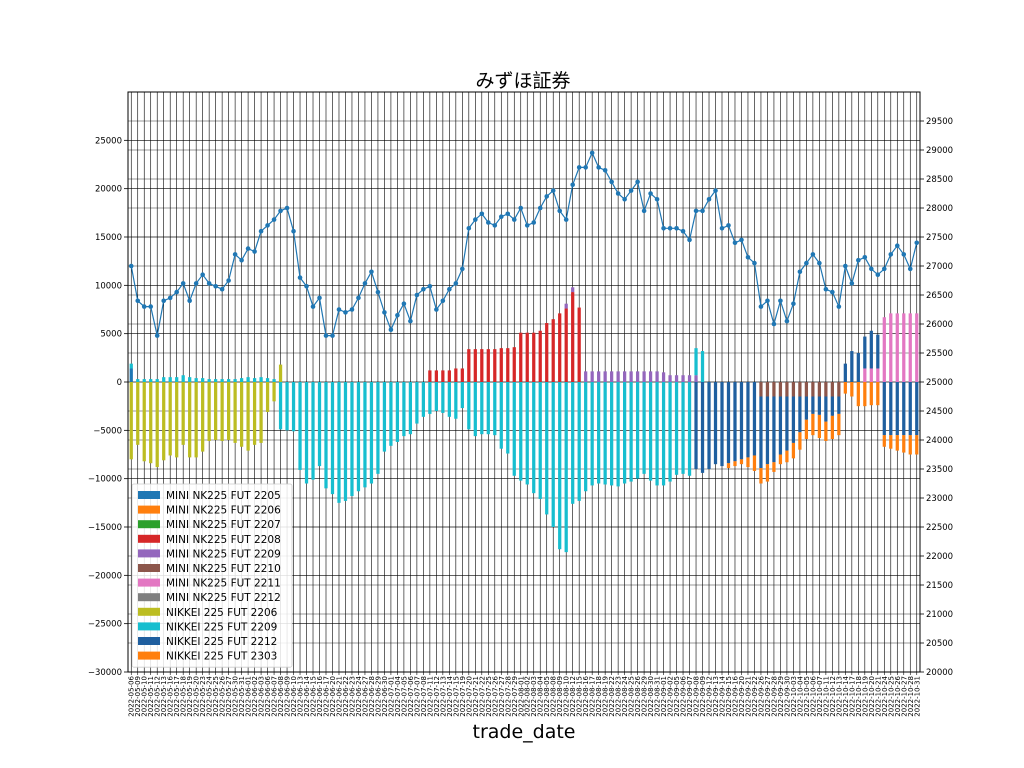 This screenshot has width=1024, height=768. I want to click on x-tick-label: 2022-06-24, so click(359, 695).